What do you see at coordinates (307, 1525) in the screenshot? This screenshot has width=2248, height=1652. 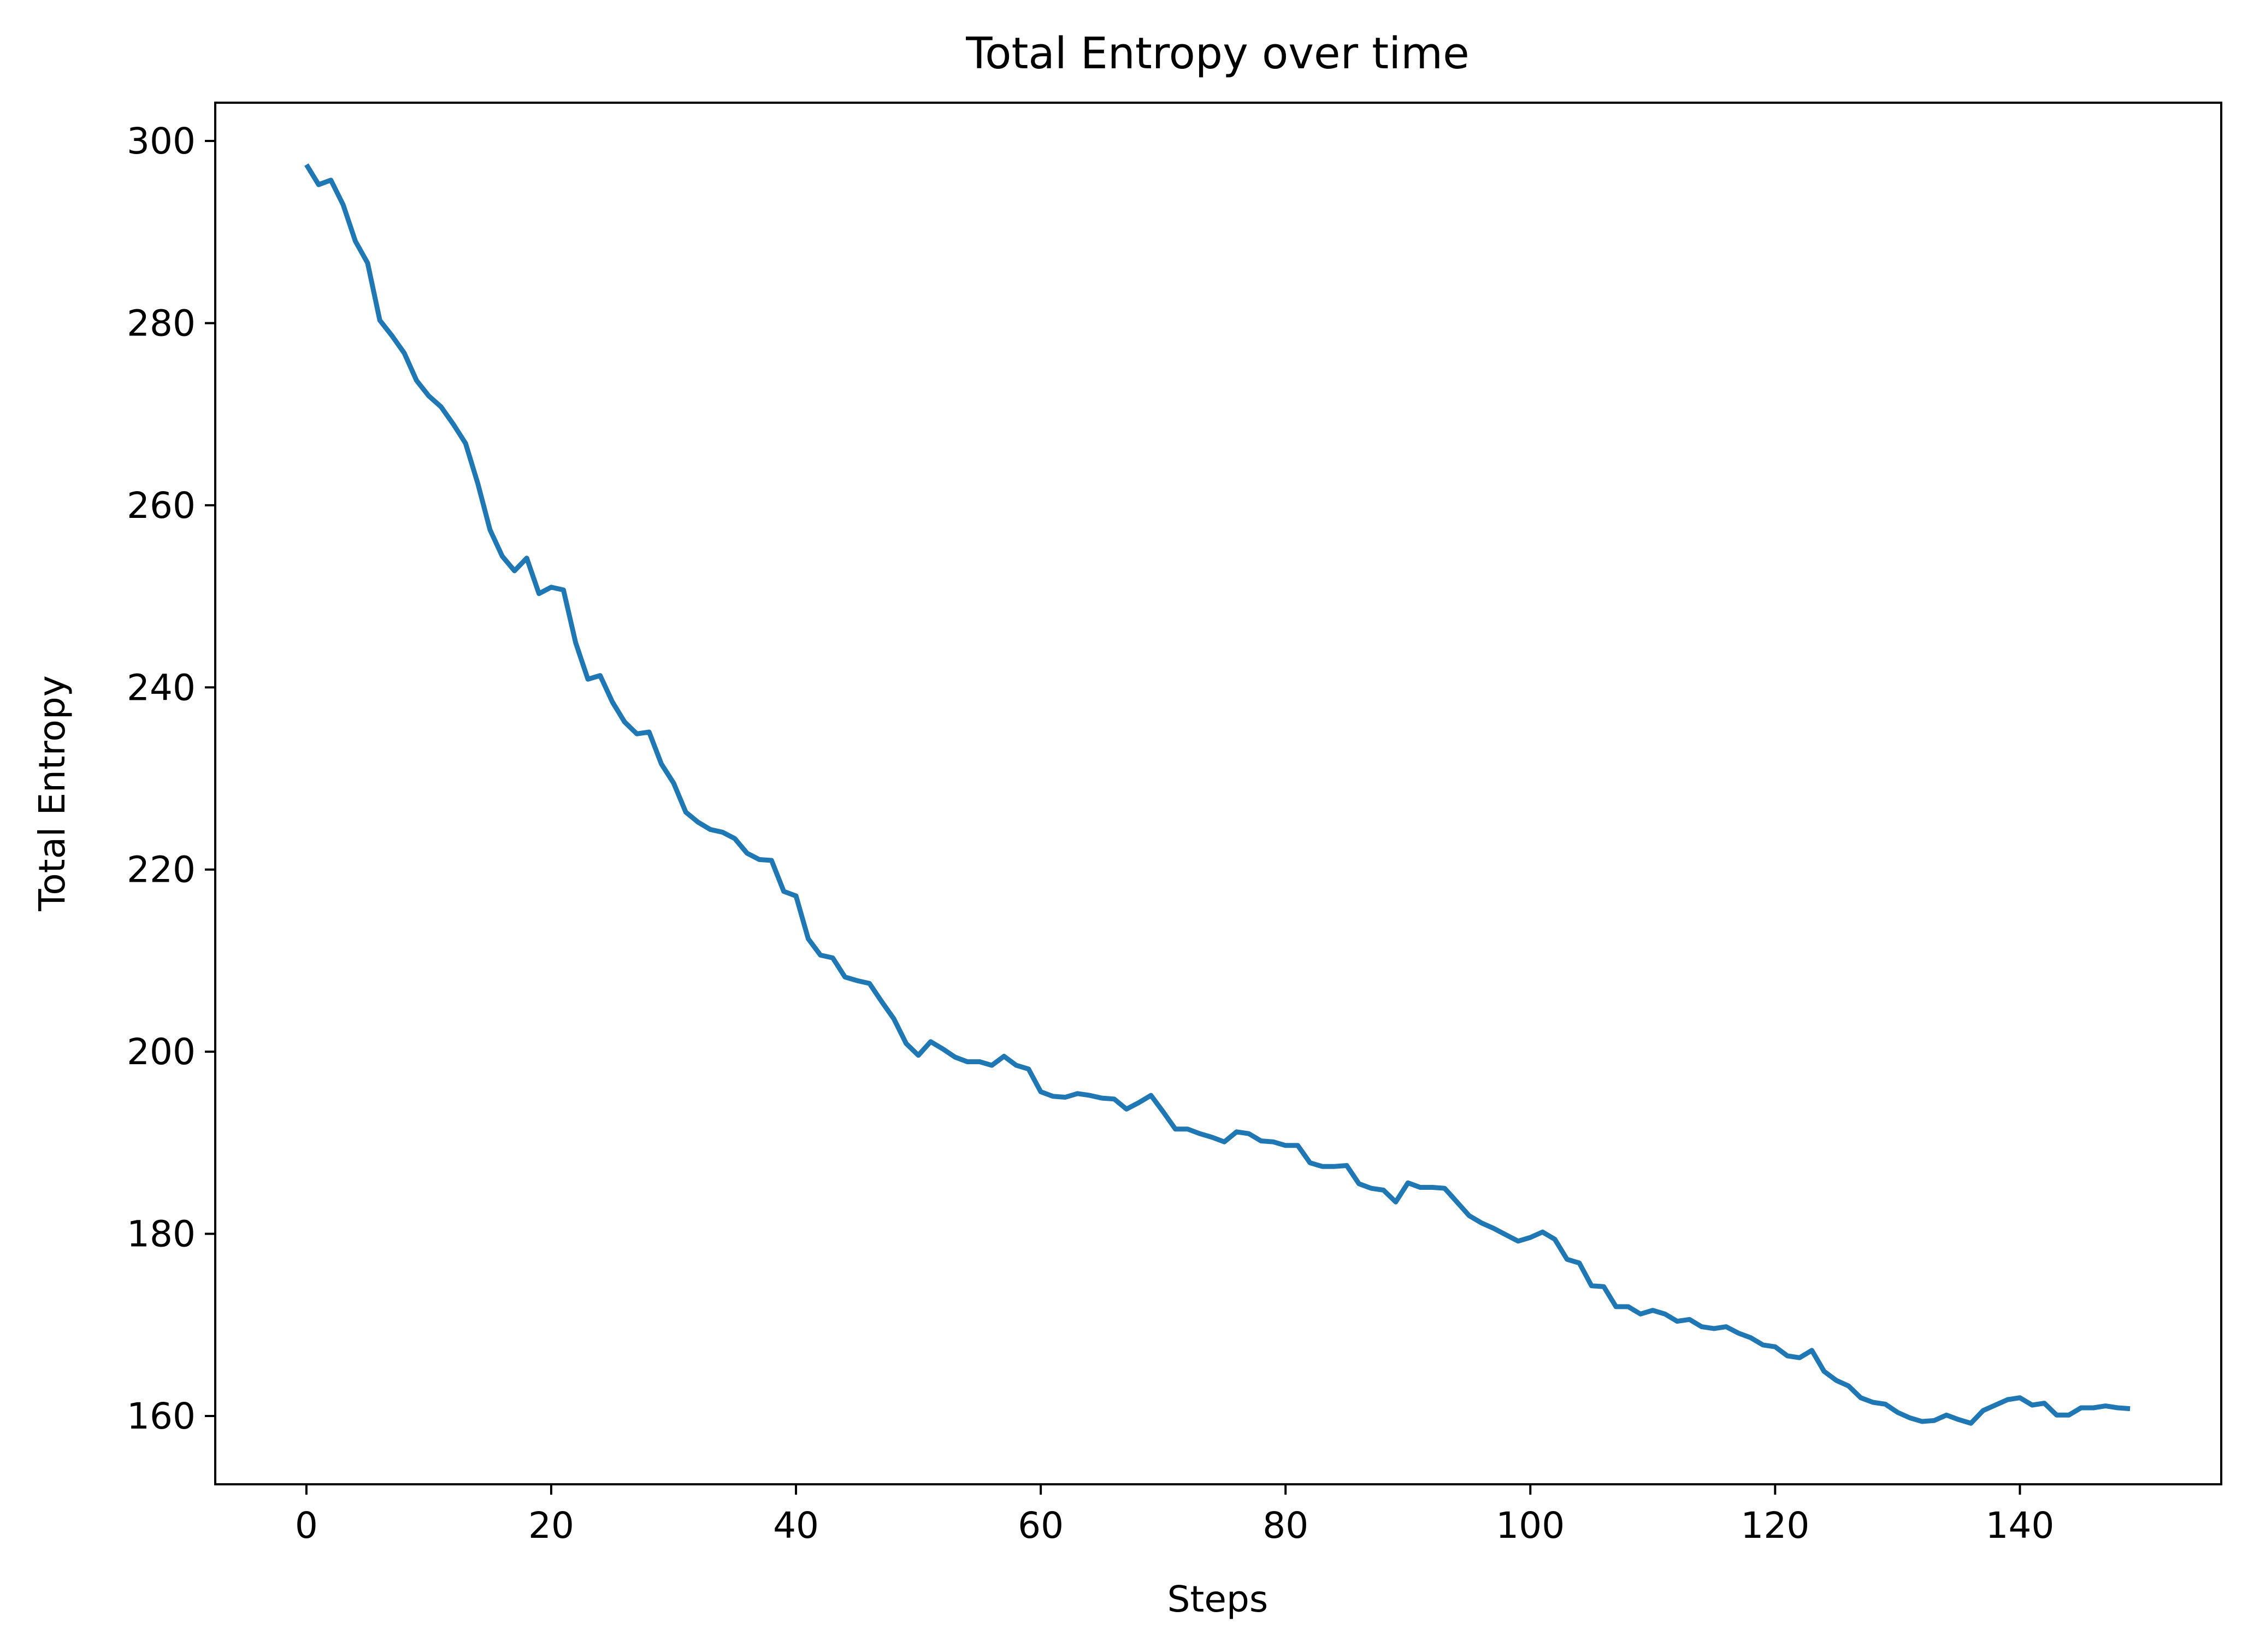 I see `x-tick-label: 0` at bounding box center [307, 1525].